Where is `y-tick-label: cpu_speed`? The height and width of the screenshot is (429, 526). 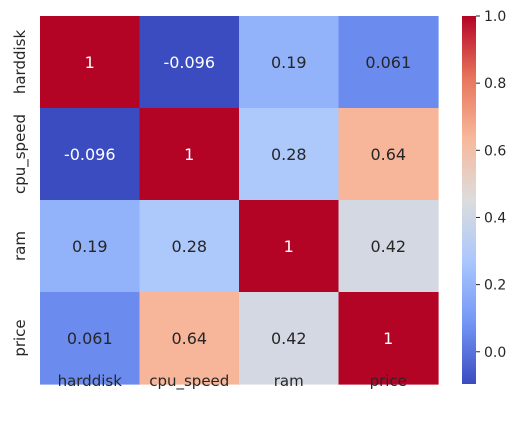 y-tick-label: cpu_speed is located at coordinates (20, 154).